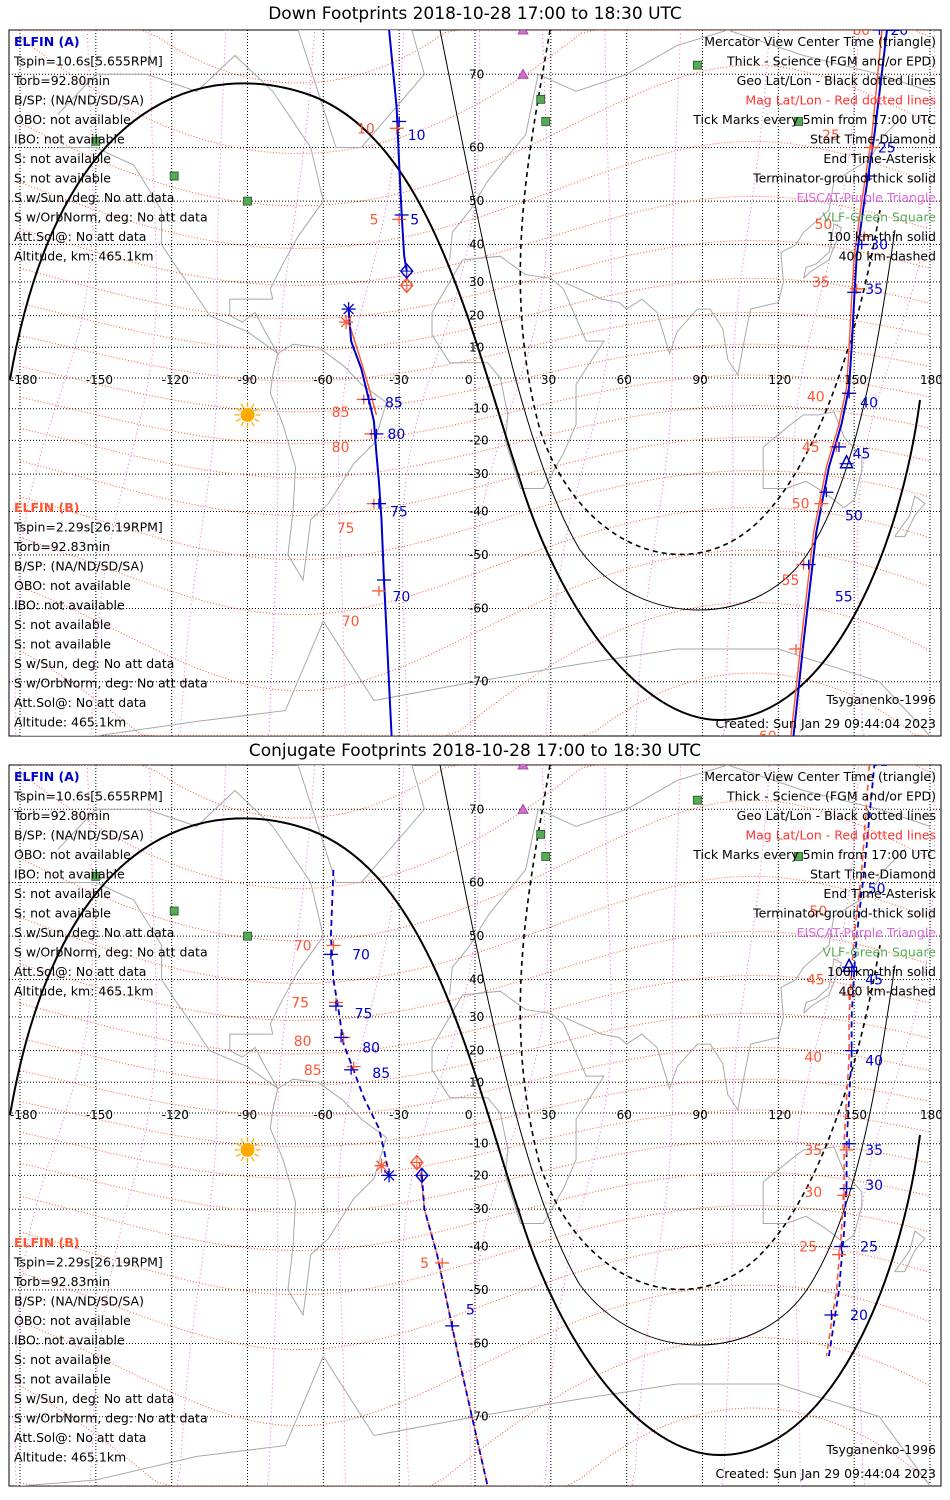 The height and width of the screenshot is (1500, 950). Describe the element at coordinates (374, 220) in the screenshot. I see `elfin-b-tick-label: 5` at that location.